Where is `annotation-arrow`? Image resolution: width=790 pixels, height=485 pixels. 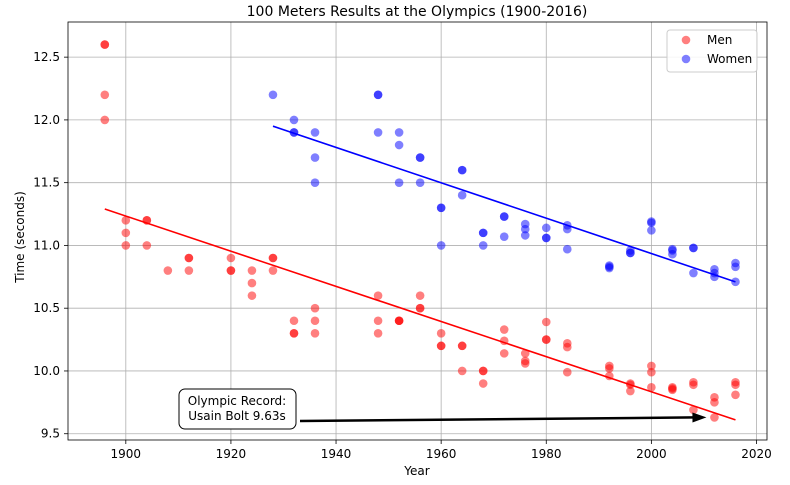
annotation-arrow is located at coordinates (498, 419).